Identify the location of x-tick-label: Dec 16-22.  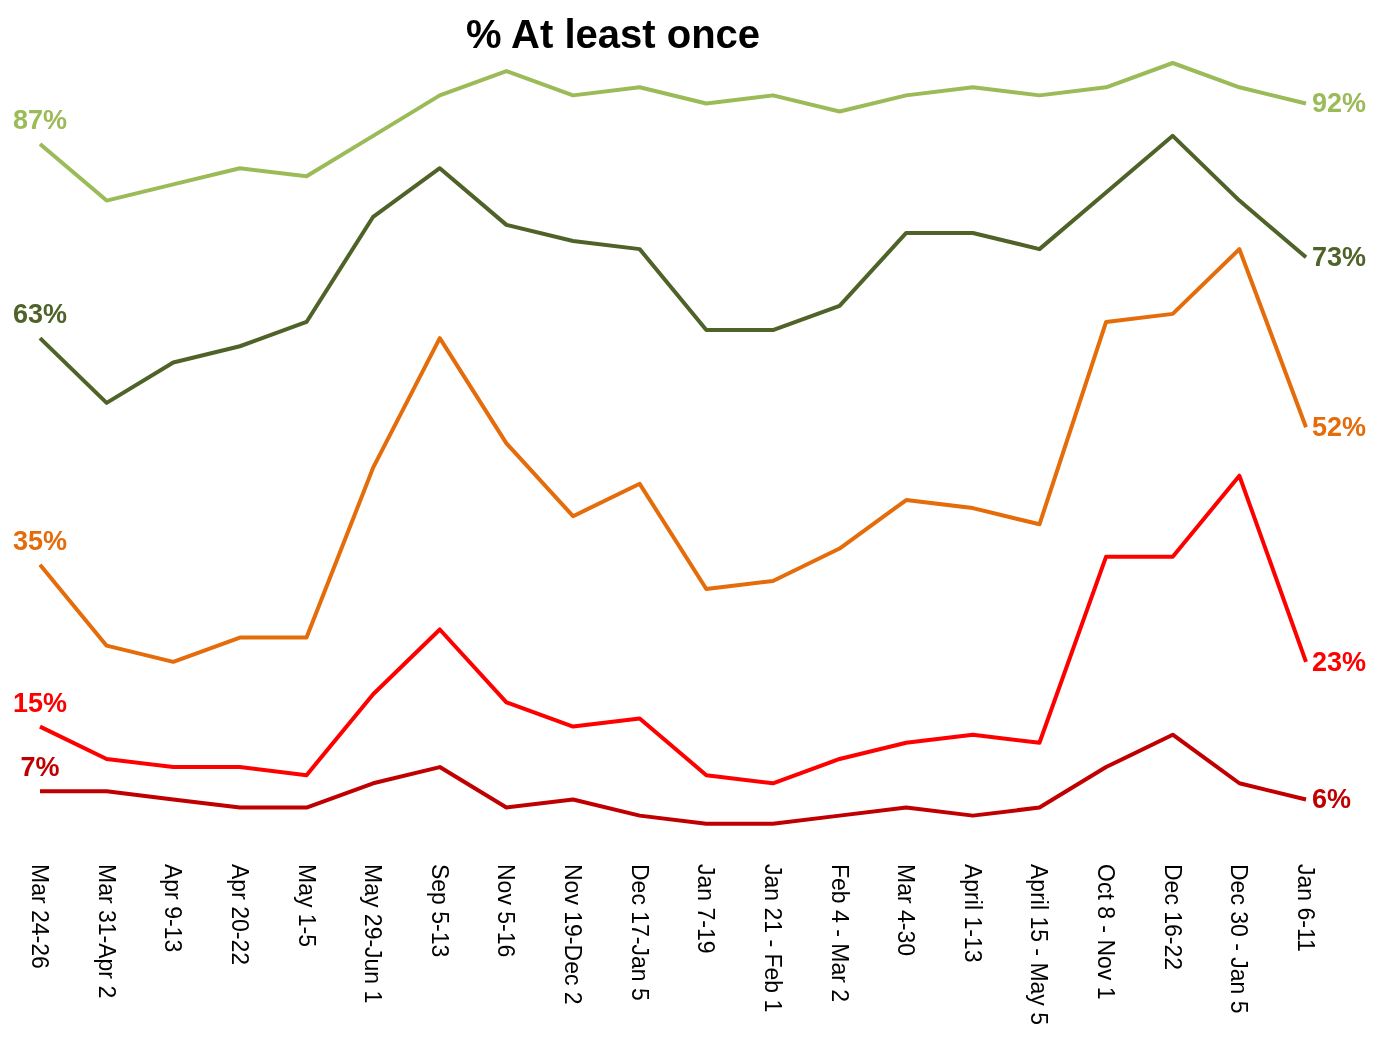
(1172, 917).